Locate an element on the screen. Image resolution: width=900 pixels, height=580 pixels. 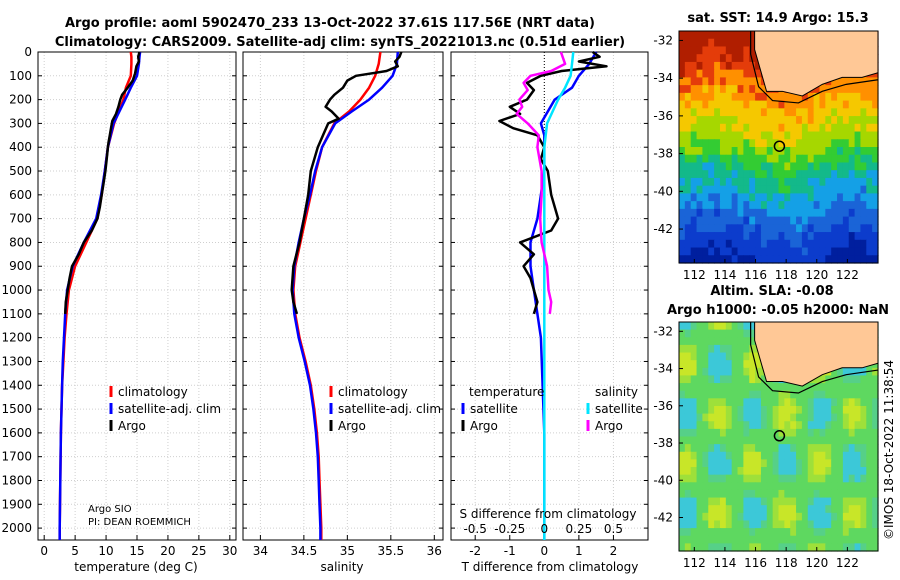
sla-map: 112 114 116 118 120 122-32-34-36-38-40-42 is located at coordinates (766, 445).